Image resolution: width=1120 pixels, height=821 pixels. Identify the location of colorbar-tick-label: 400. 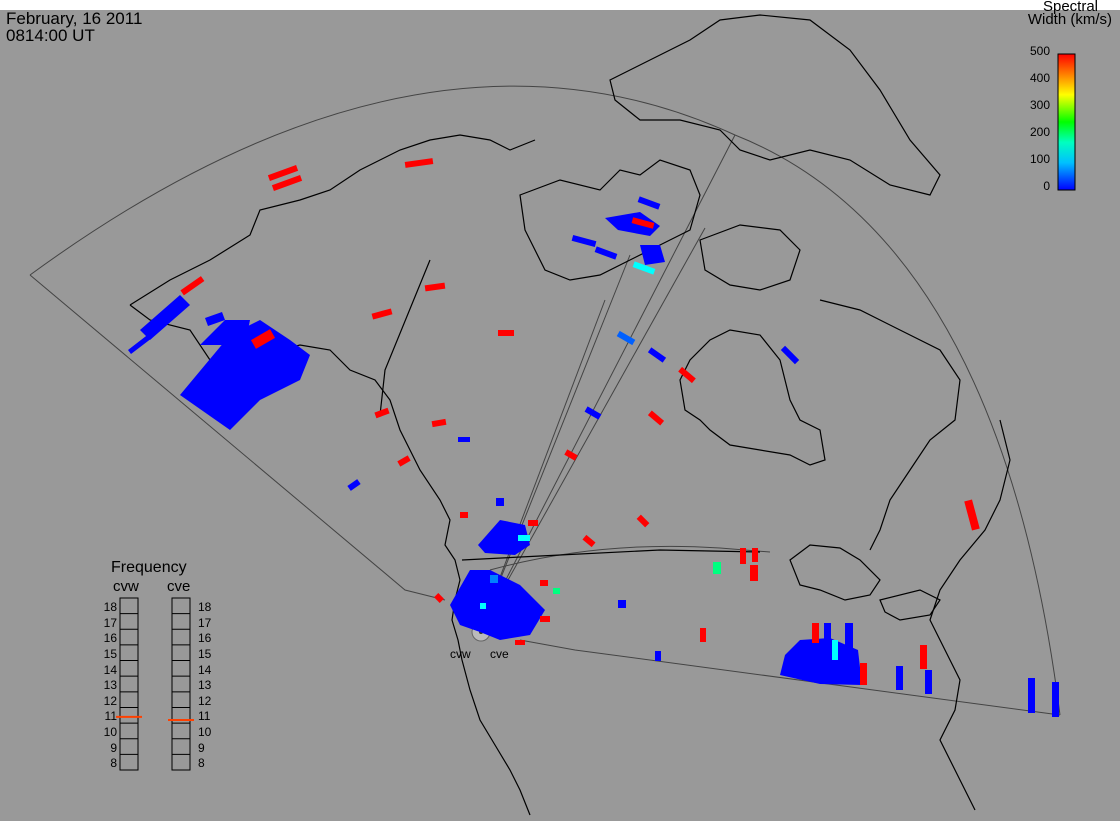
(1039, 78).